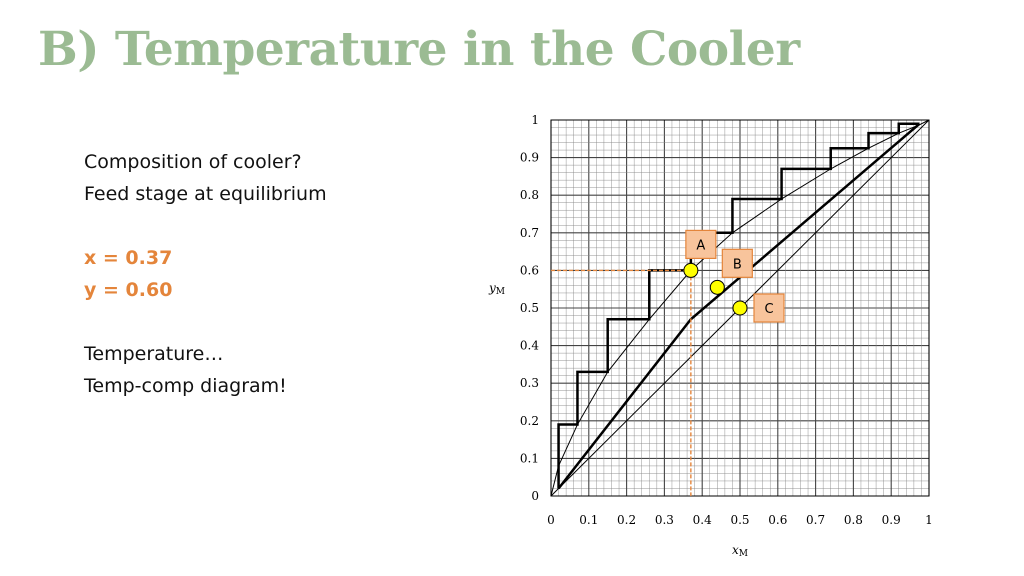 This screenshot has width=1024, height=576. What do you see at coordinates (205, 194) in the screenshot?
I see `feed-stage-line: Feed stage at equilibrium` at bounding box center [205, 194].